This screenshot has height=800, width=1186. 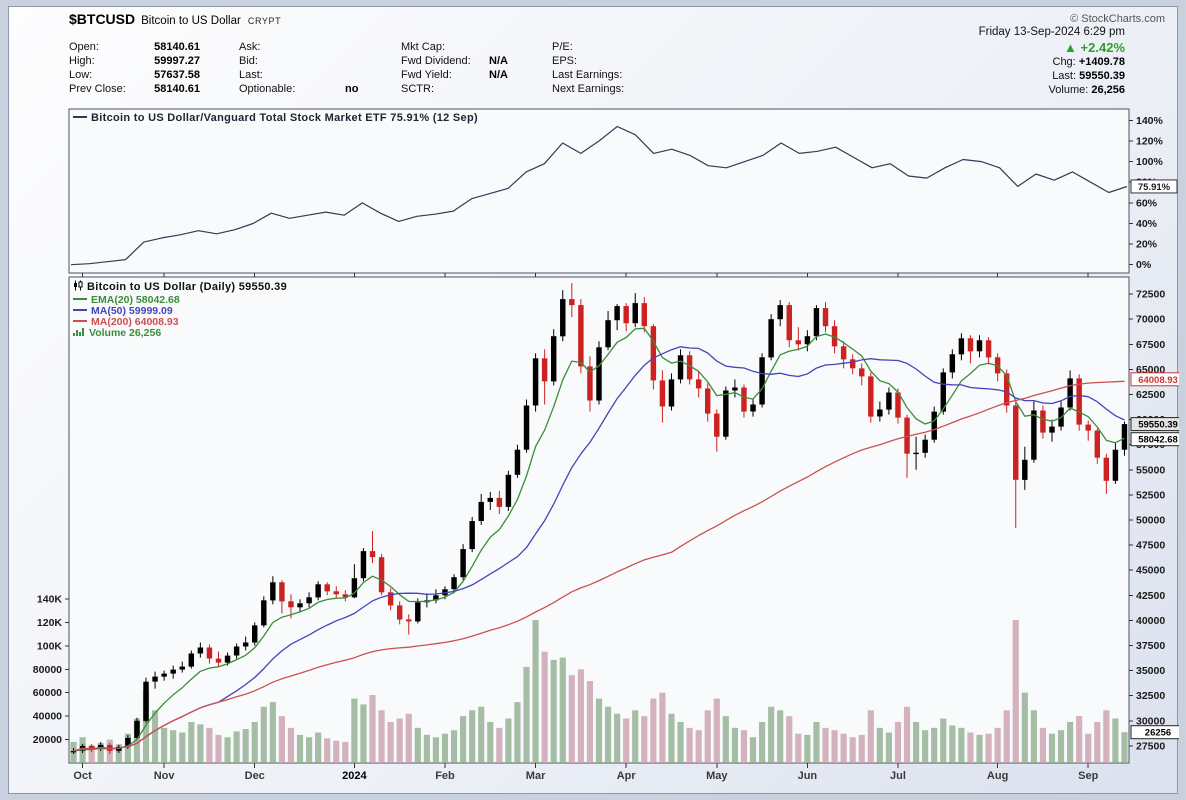 What do you see at coordinates (588, 47) in the screenshot?
I see `quote-row: P/E:` at bounding box center [588, 47].